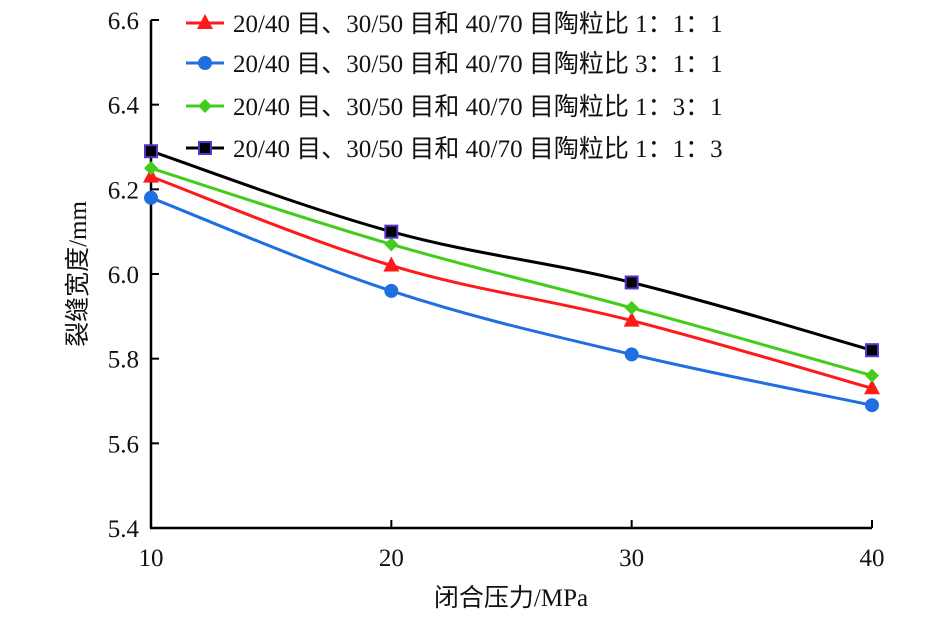 The width and height of the screenshot is (945, 617). I want to click on legend-item: 20/40 目、30/50 目和 40/70 目陶粒比 1：1：1, so click(454, 24).